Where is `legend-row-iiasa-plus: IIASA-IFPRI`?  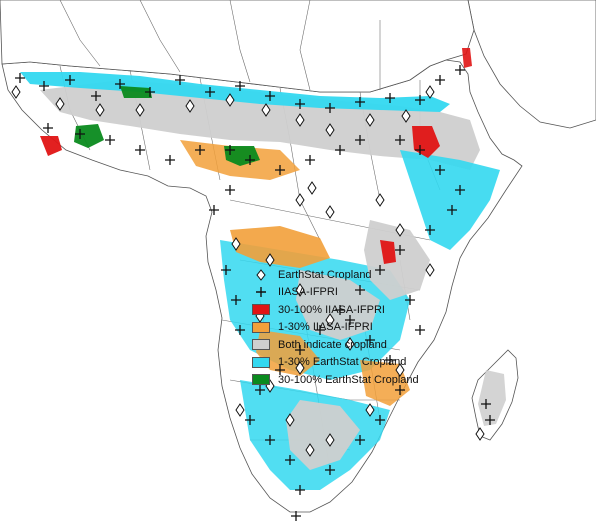
legend-row-iiasa-plus: IIASA-IFPRI is located at coordinates (335, 293).